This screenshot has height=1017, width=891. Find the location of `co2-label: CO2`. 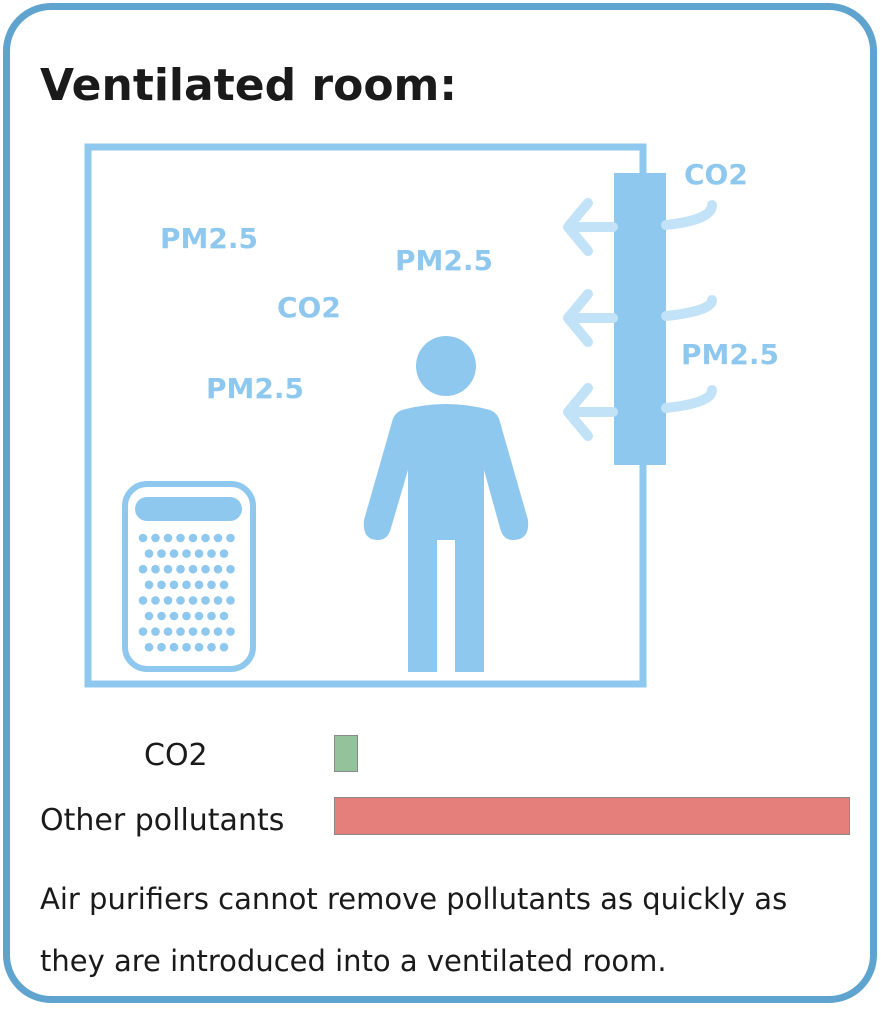

co2-label: CO2 is located at coordinates (309, 307).